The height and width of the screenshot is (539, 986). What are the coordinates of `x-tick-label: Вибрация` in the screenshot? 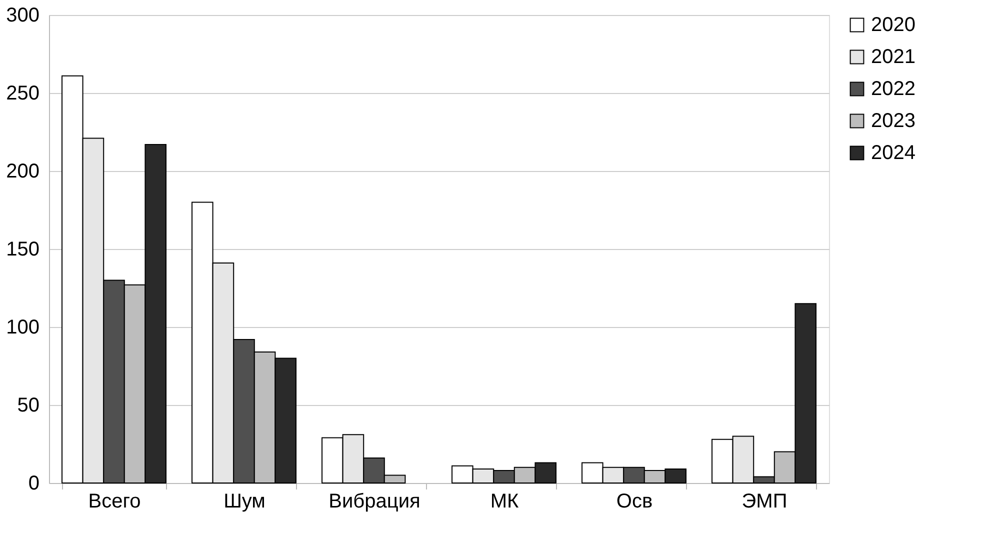 It's located at (374, 501).